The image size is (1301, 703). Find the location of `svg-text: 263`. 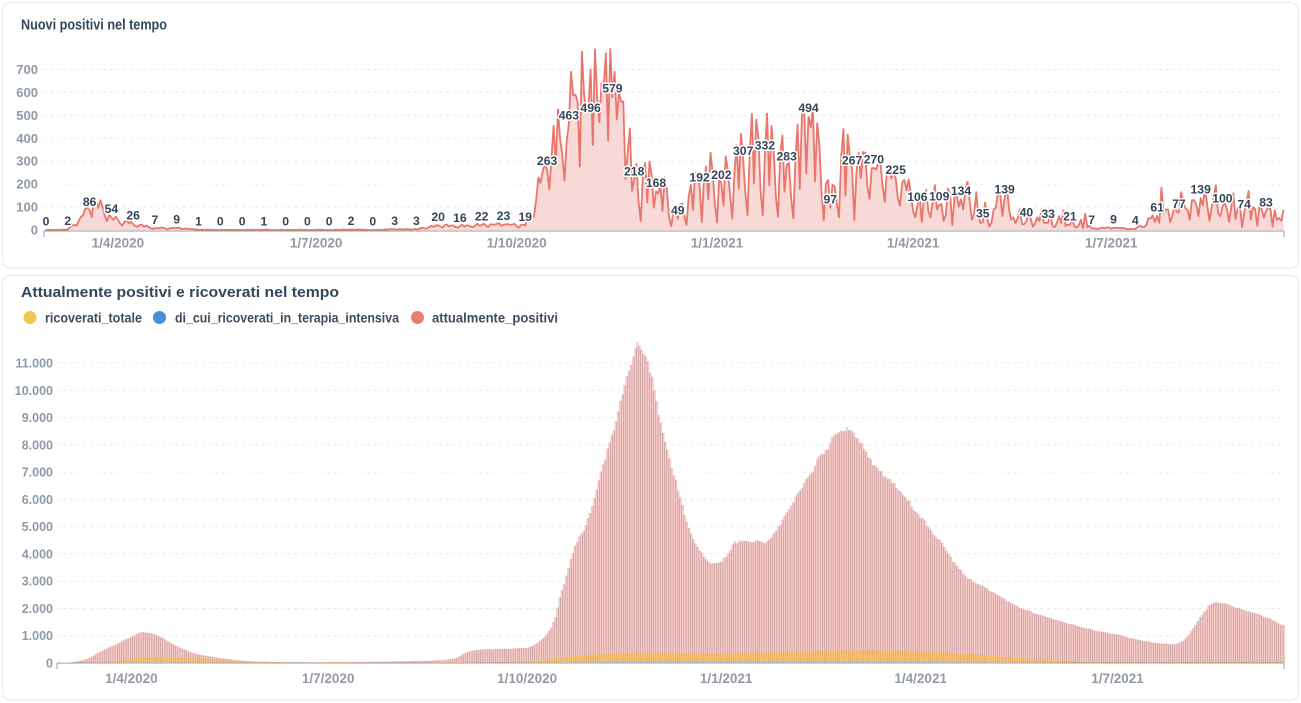

svg-text: 263 is located at coordinates (547, 161).